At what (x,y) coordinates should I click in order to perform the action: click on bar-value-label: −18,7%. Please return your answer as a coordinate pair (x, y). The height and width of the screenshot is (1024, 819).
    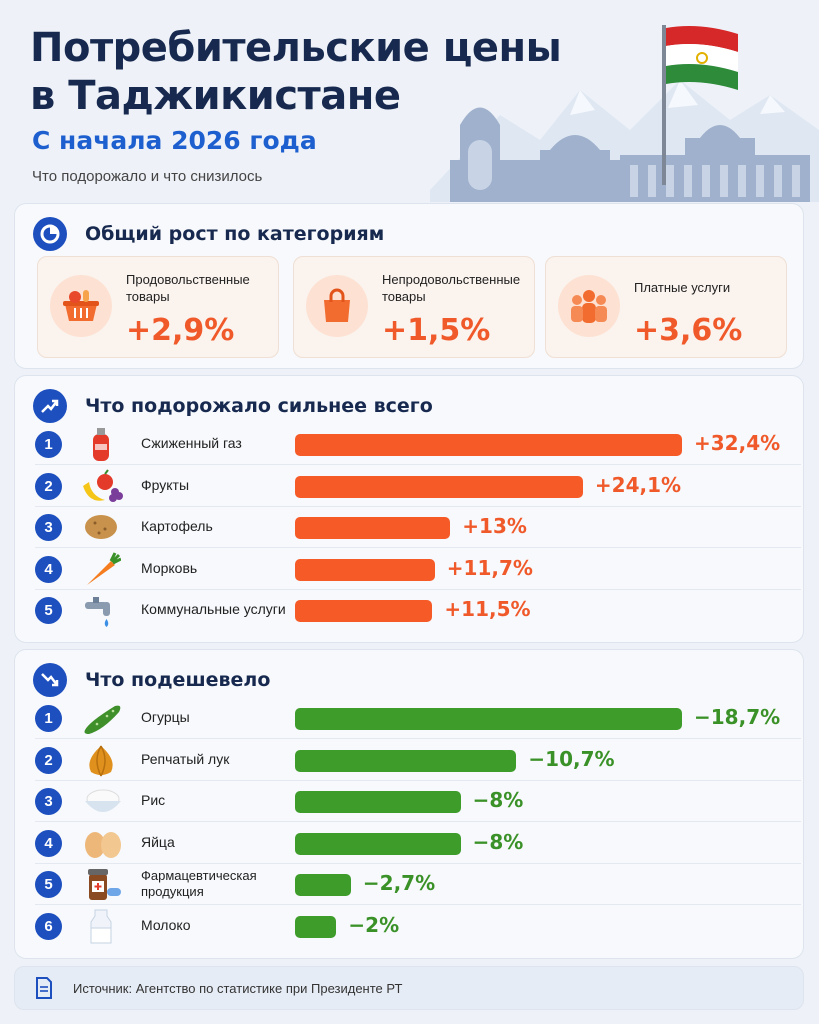
    Looking at the image, I should click on (737, 717).